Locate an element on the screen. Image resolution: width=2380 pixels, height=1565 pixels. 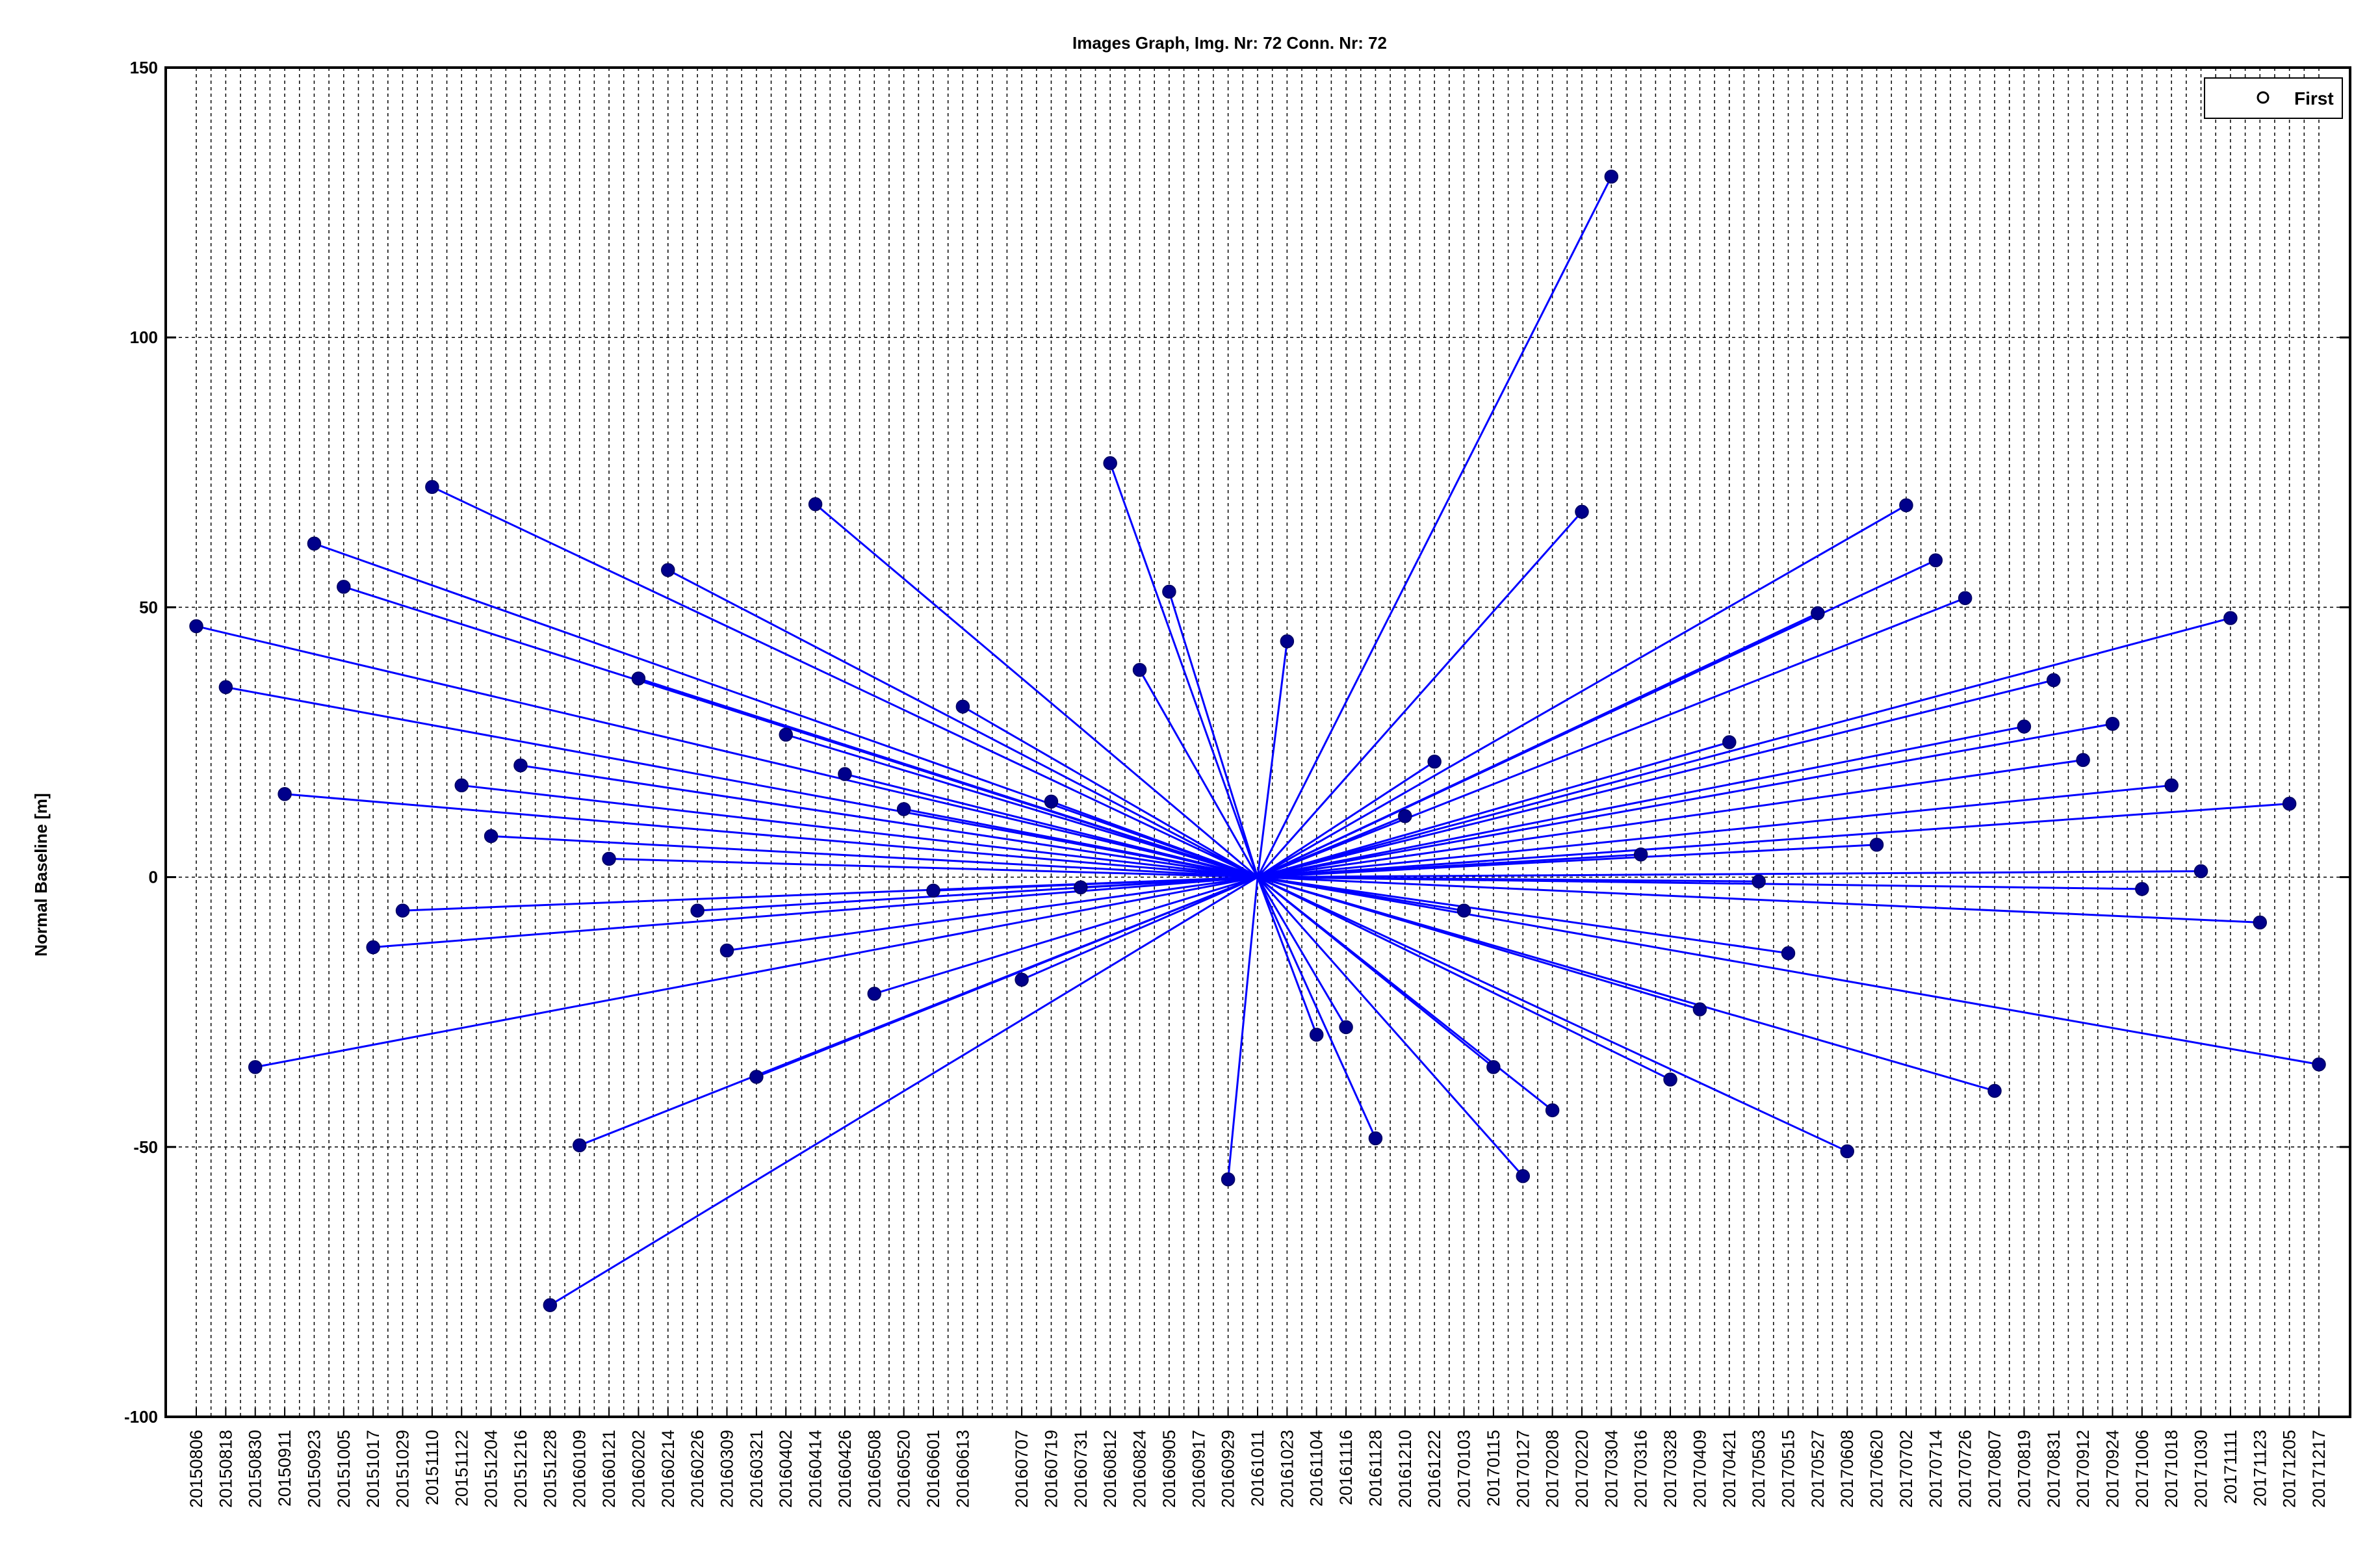
x-tick-label: 20170515 is located at coordinates (1789, 1469).